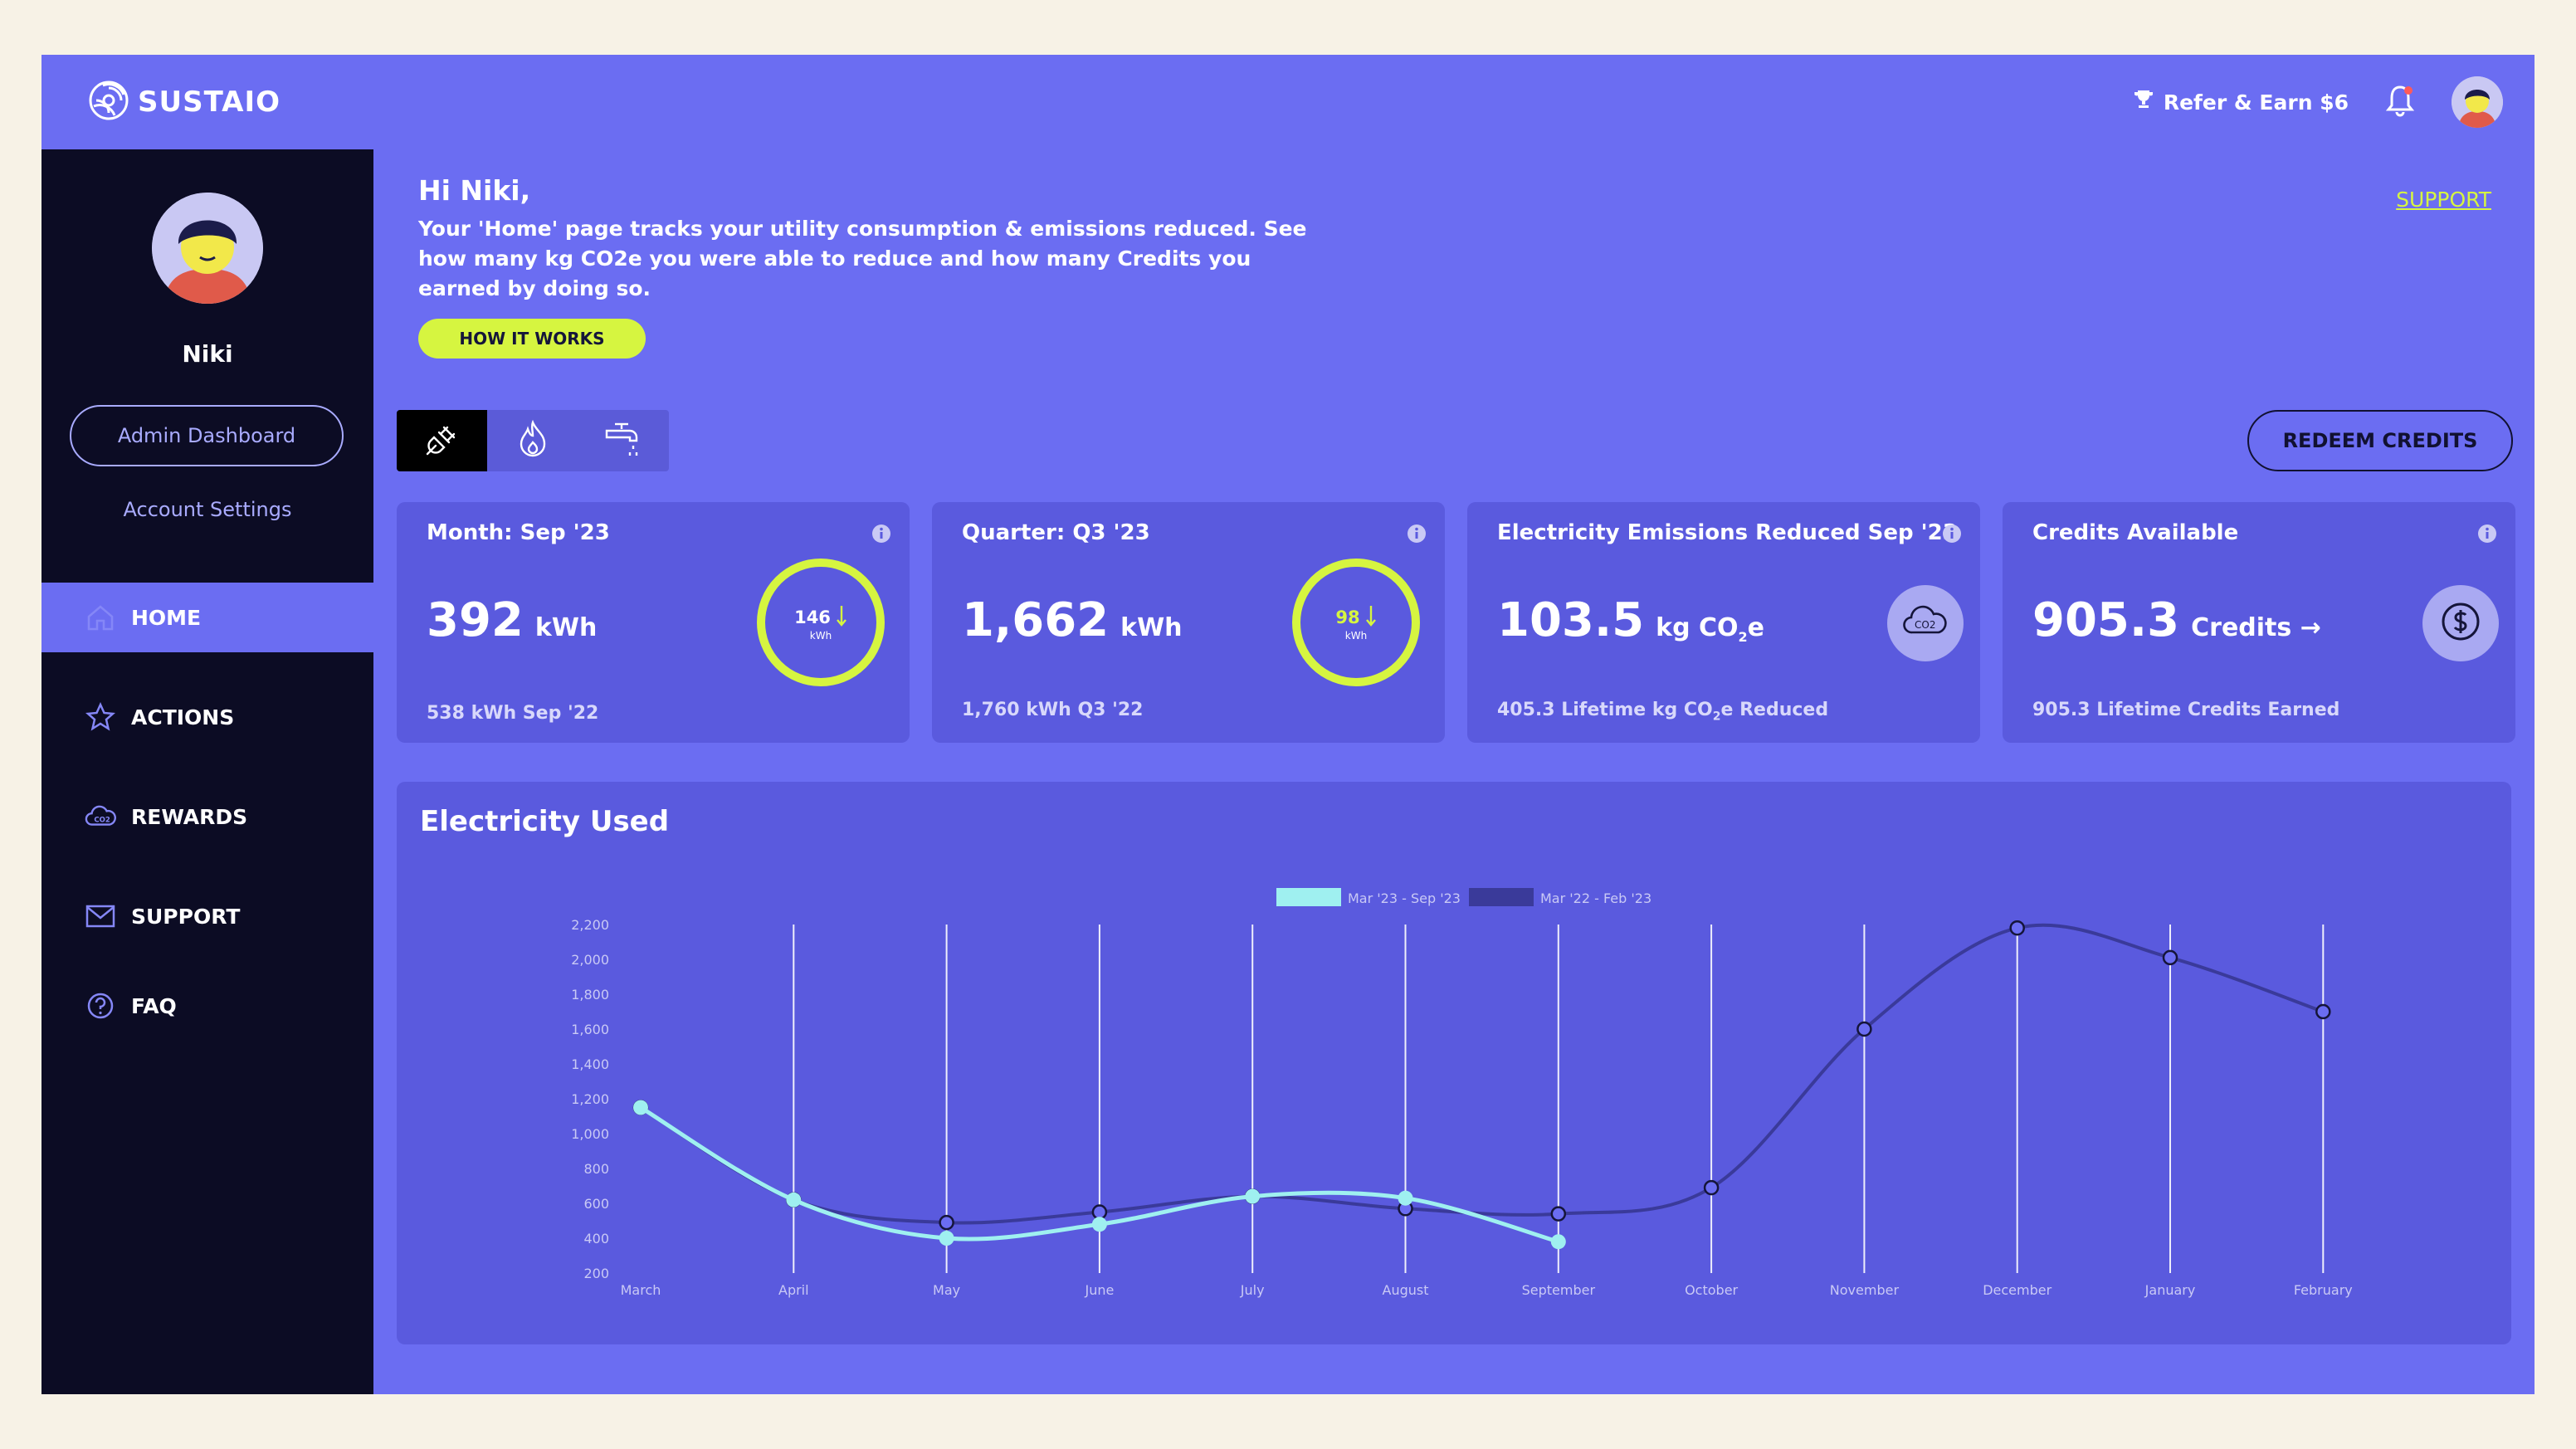 Image resolution: width=2576 pixels, height=1449 pixels. What do you see at coordinates (590, 925) in the screenshot?
I see `y-tick-label: 2,200` at bounding box center [590, 925].